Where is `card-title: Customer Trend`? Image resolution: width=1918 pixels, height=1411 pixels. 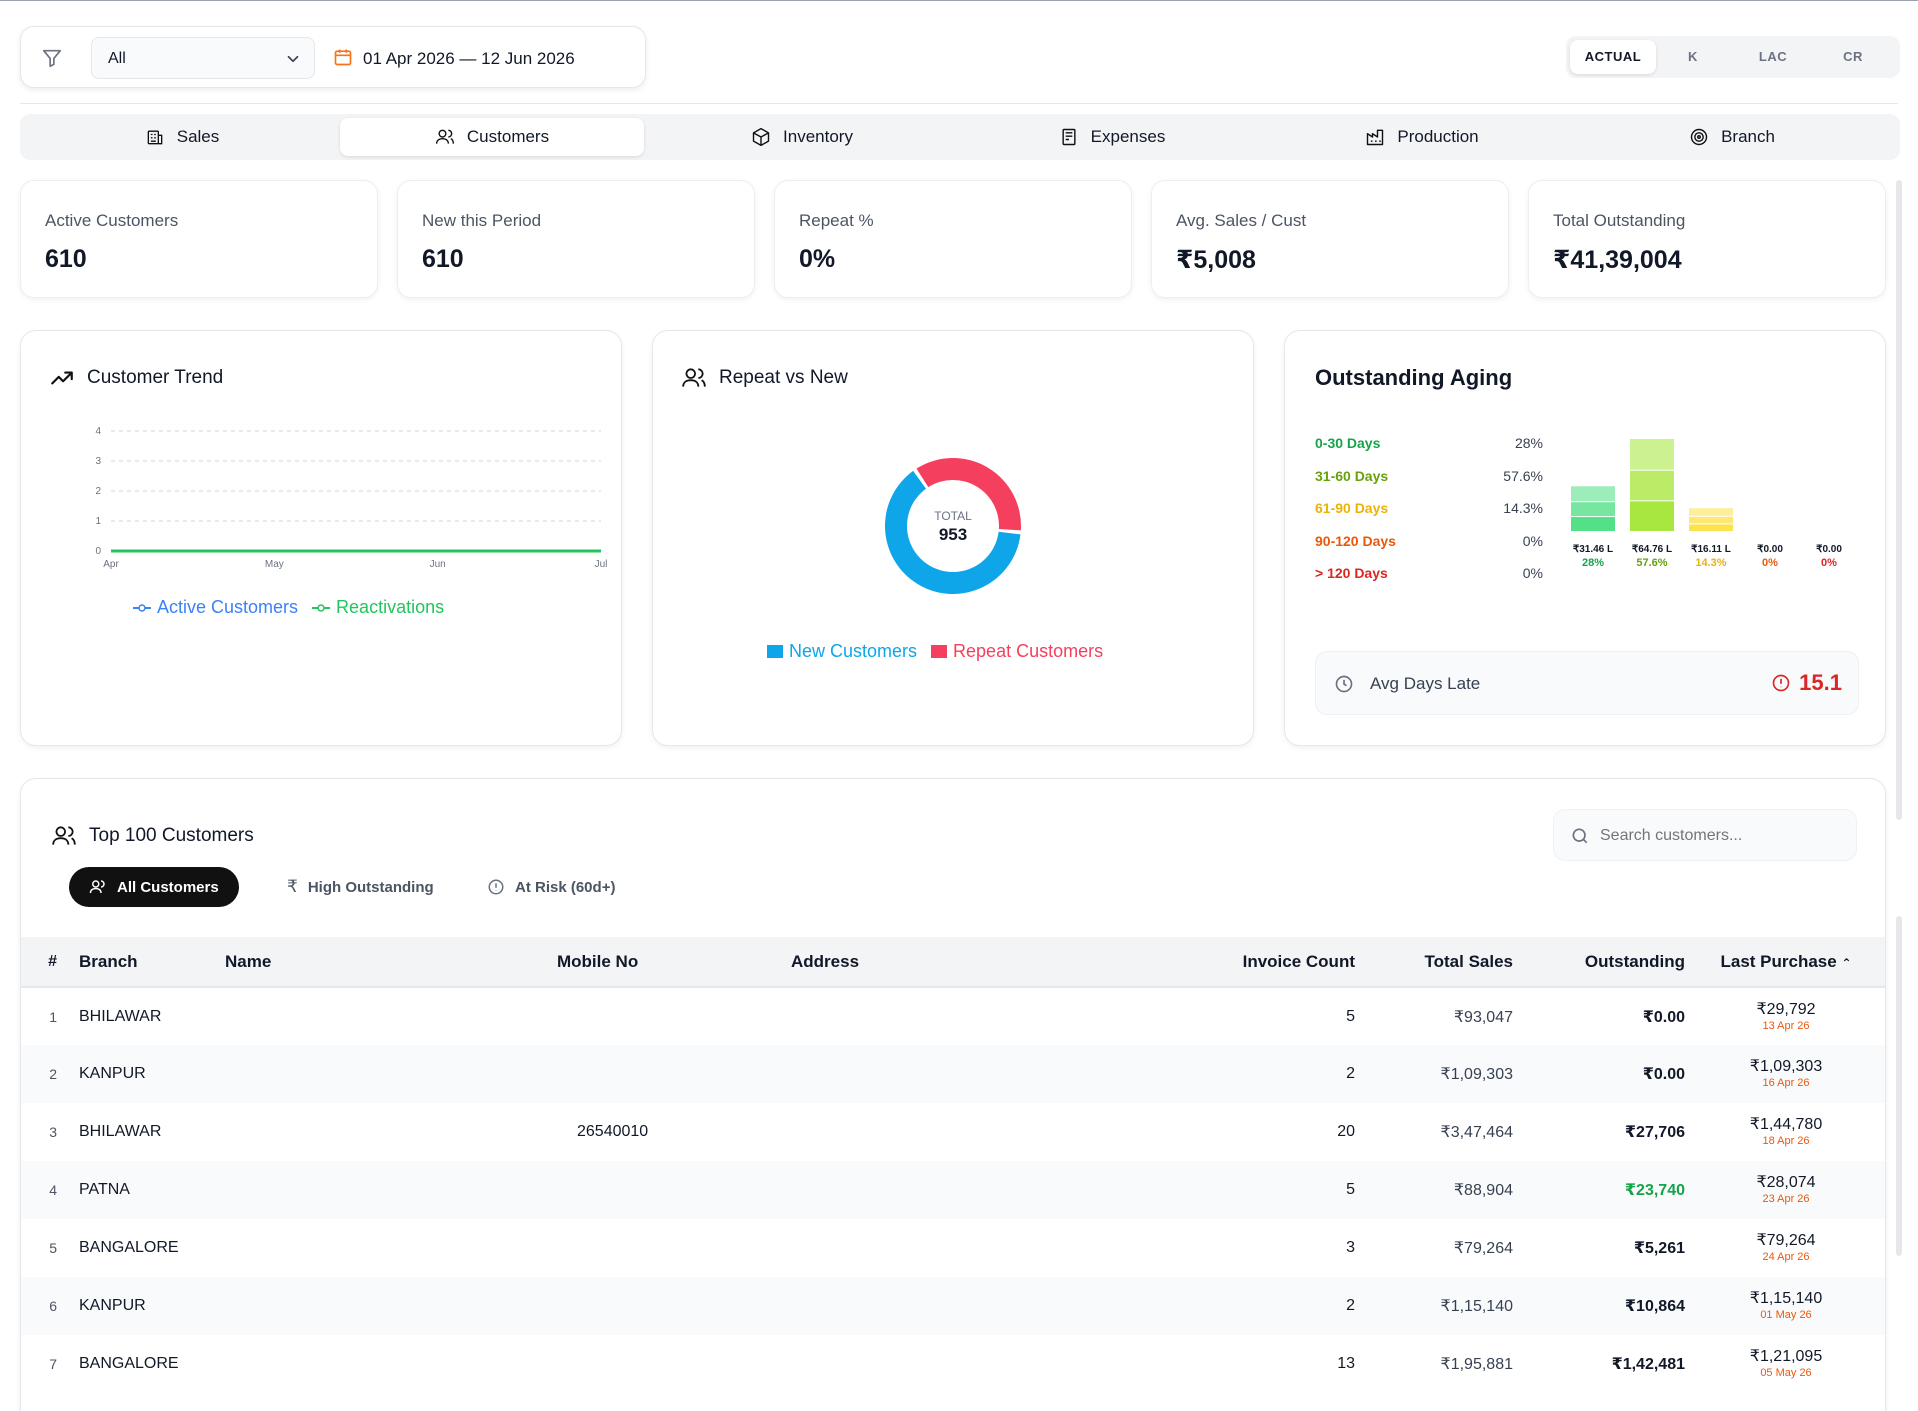 card-title: Customer Trend is located at coordinates (136, 378).